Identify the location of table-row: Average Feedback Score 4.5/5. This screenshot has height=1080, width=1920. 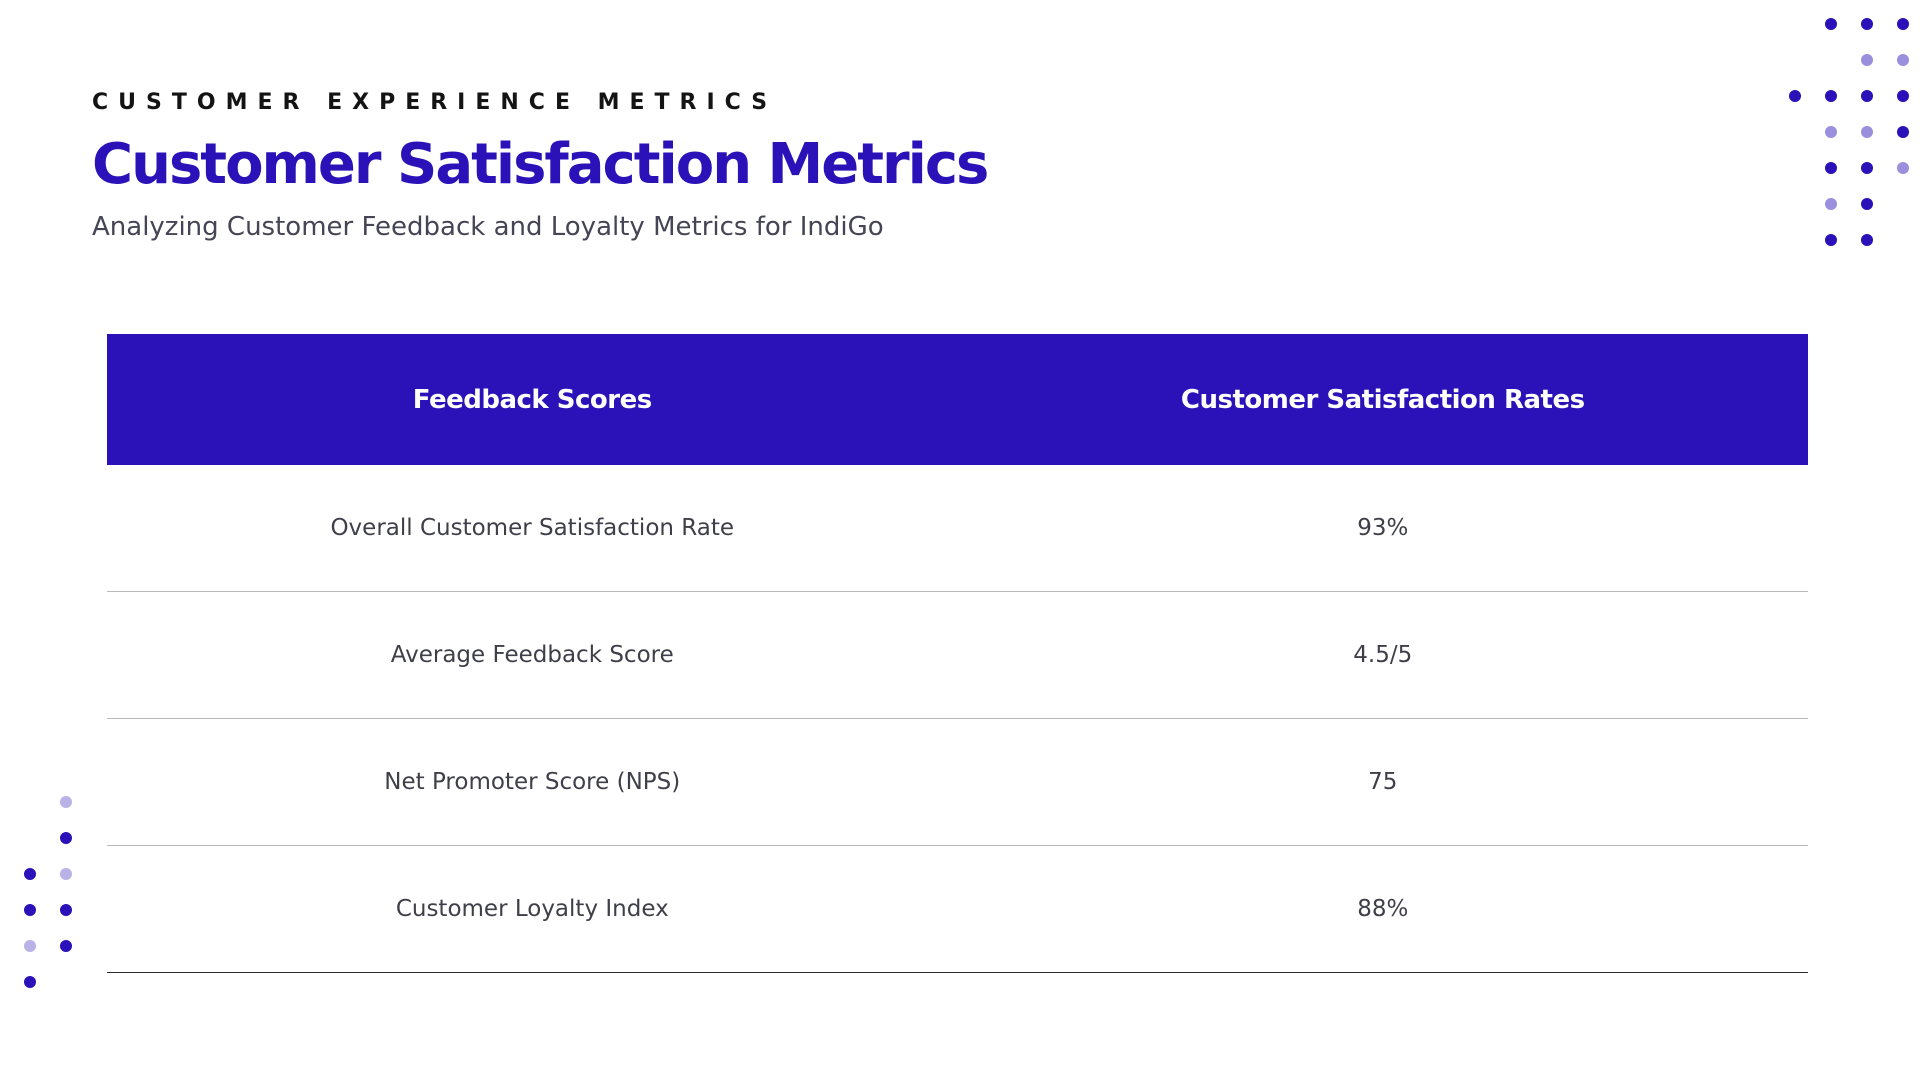
(957, 655).